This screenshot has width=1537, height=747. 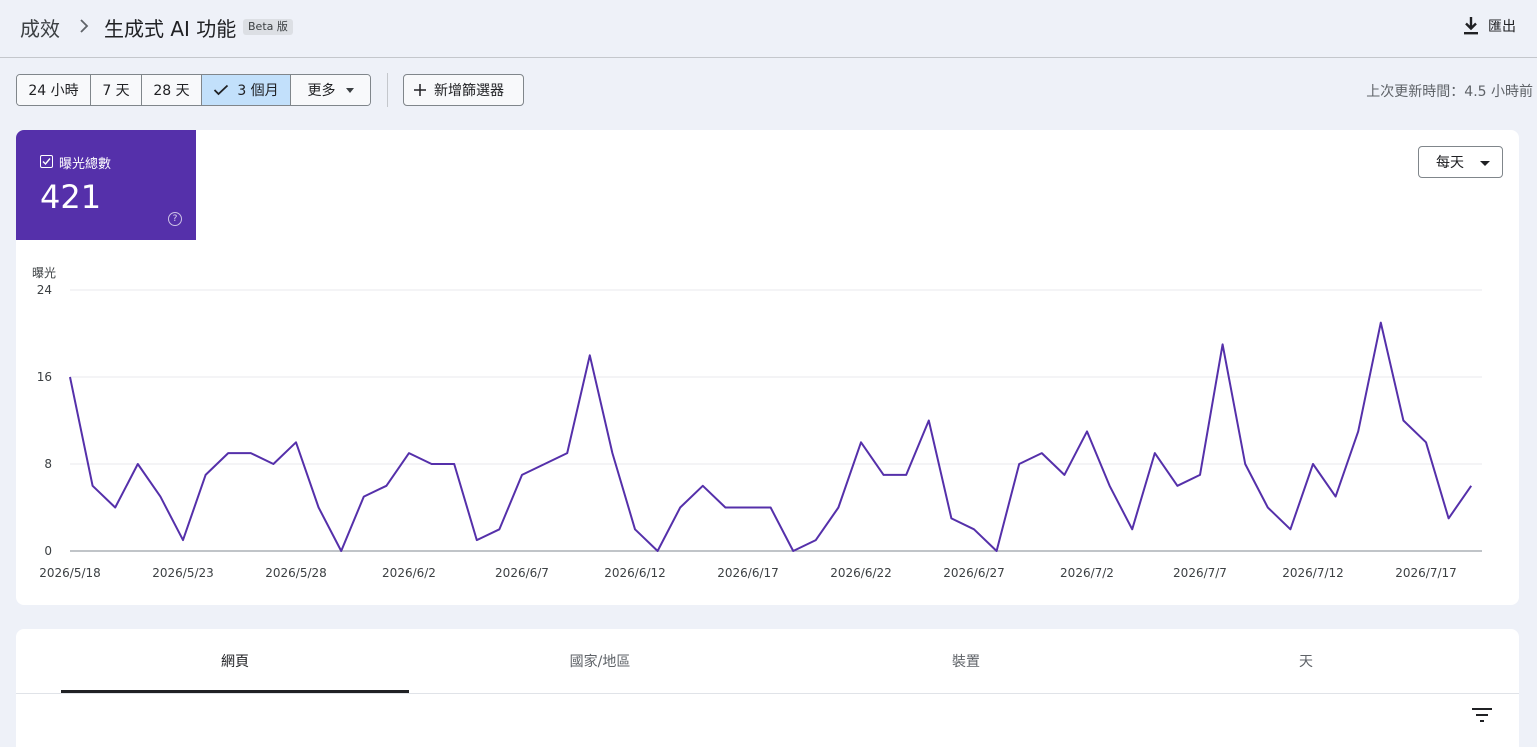 What do you see at coordinates (387, 90) in the screenshot?
I see `toolbar-divider` at bounding box center [387, 90].